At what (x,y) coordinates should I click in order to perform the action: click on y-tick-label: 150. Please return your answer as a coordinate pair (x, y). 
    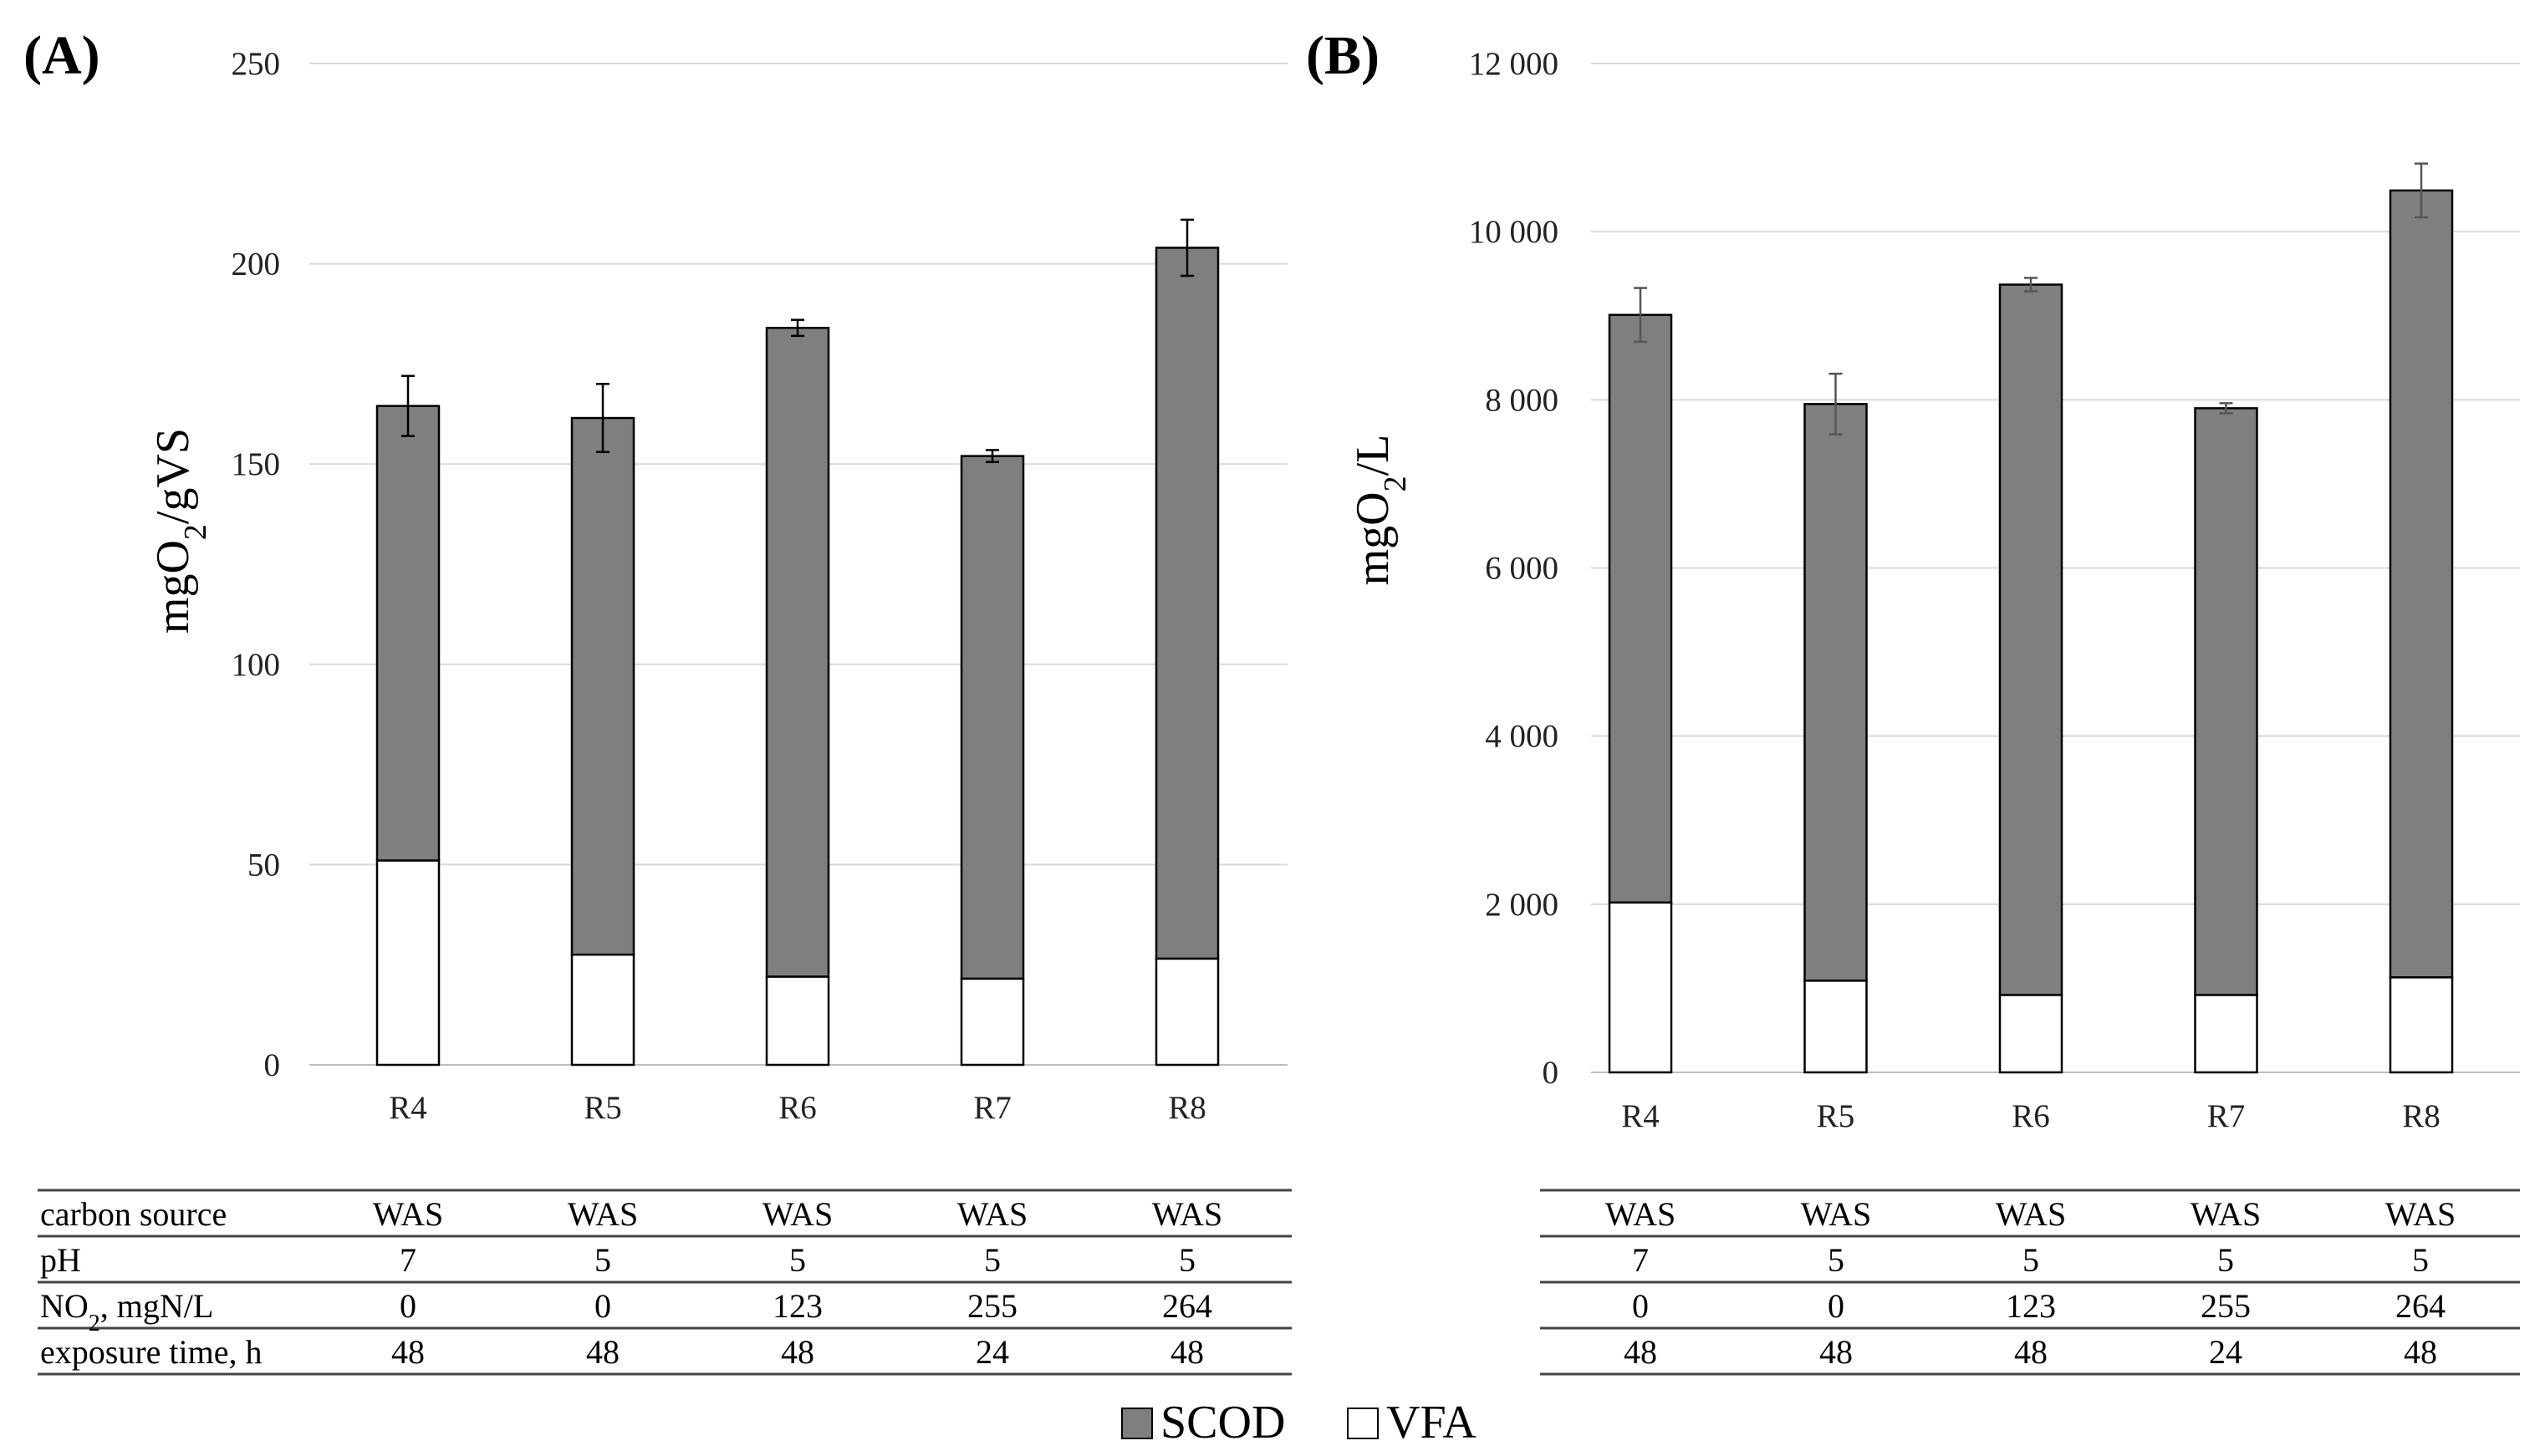
    Looking at the image, I should click on (256, 464).